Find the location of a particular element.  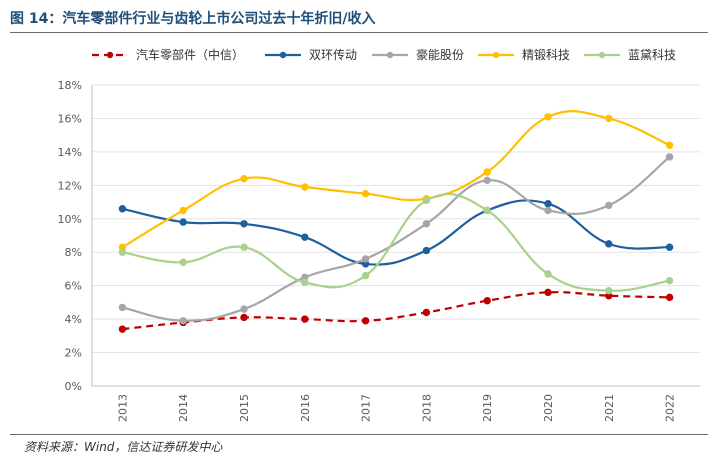

y-tick-label: 14% is located at coordinates (70, 152).